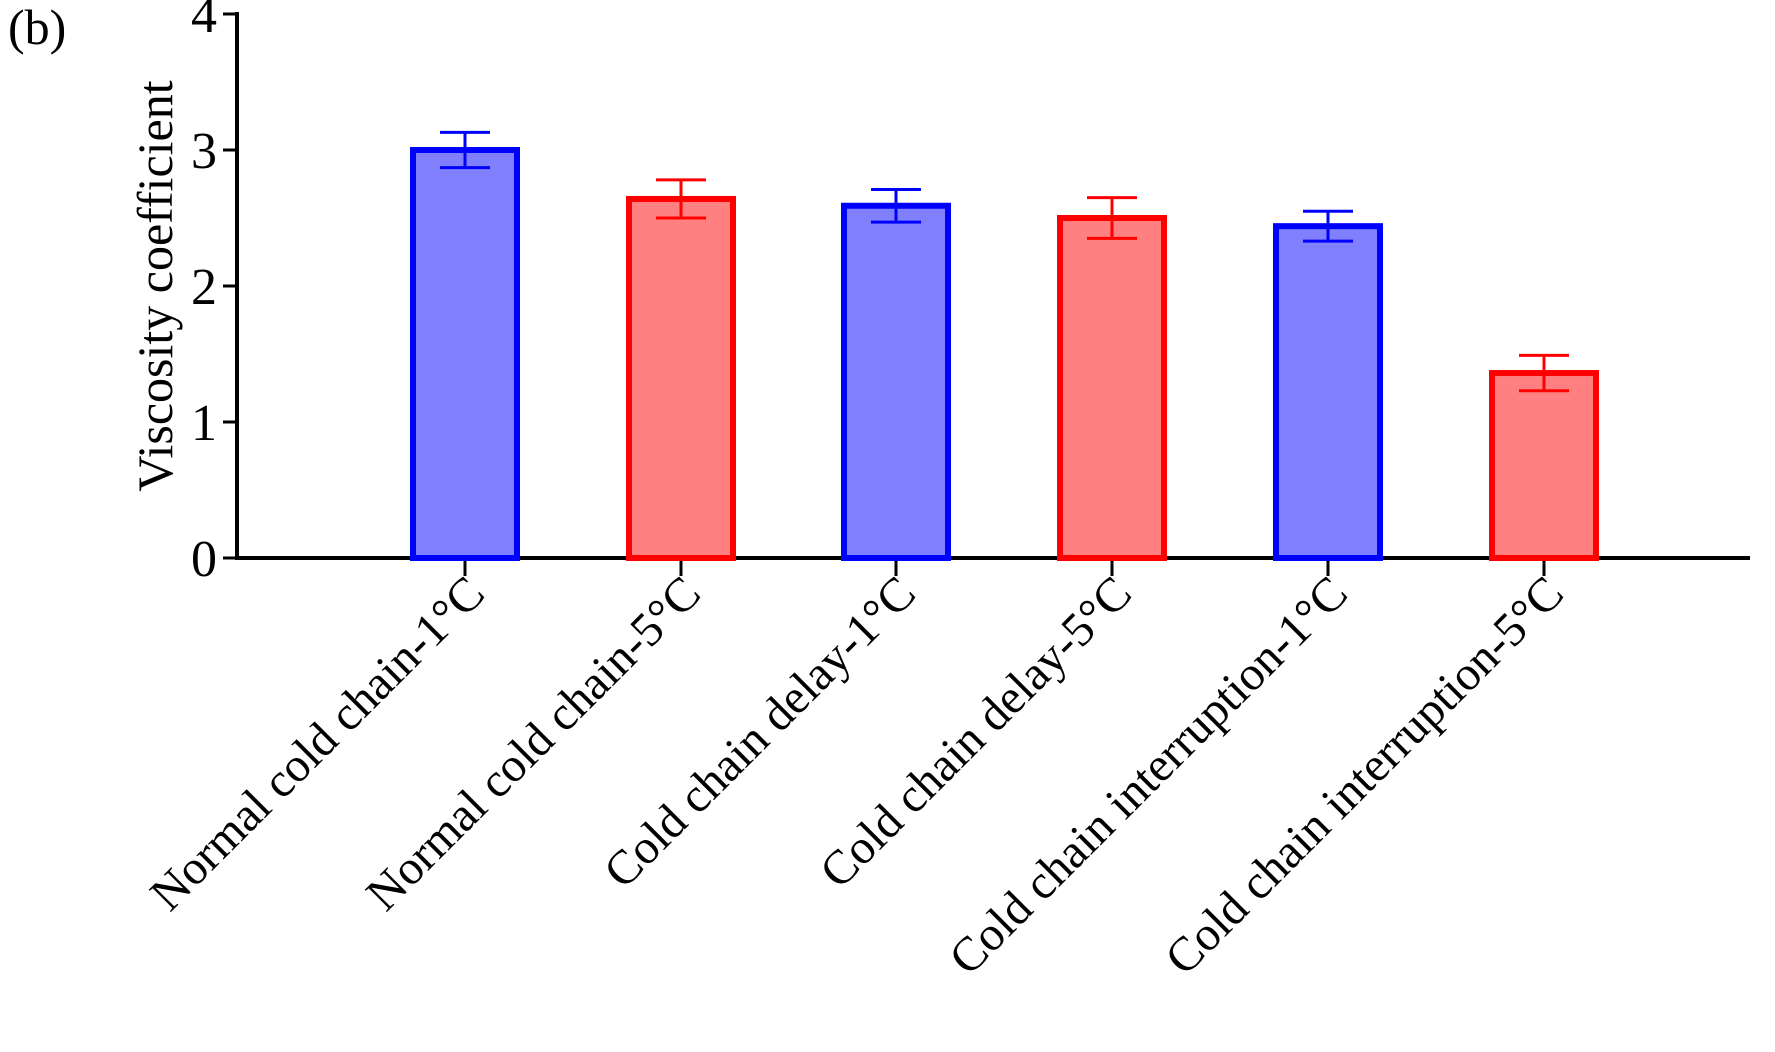 Image resolution: width=1775 pixels, height=1052 pixels. Describe the element at coordinates (204, 22) in the screenshot. I see `y-tick-label: 4` at that location.